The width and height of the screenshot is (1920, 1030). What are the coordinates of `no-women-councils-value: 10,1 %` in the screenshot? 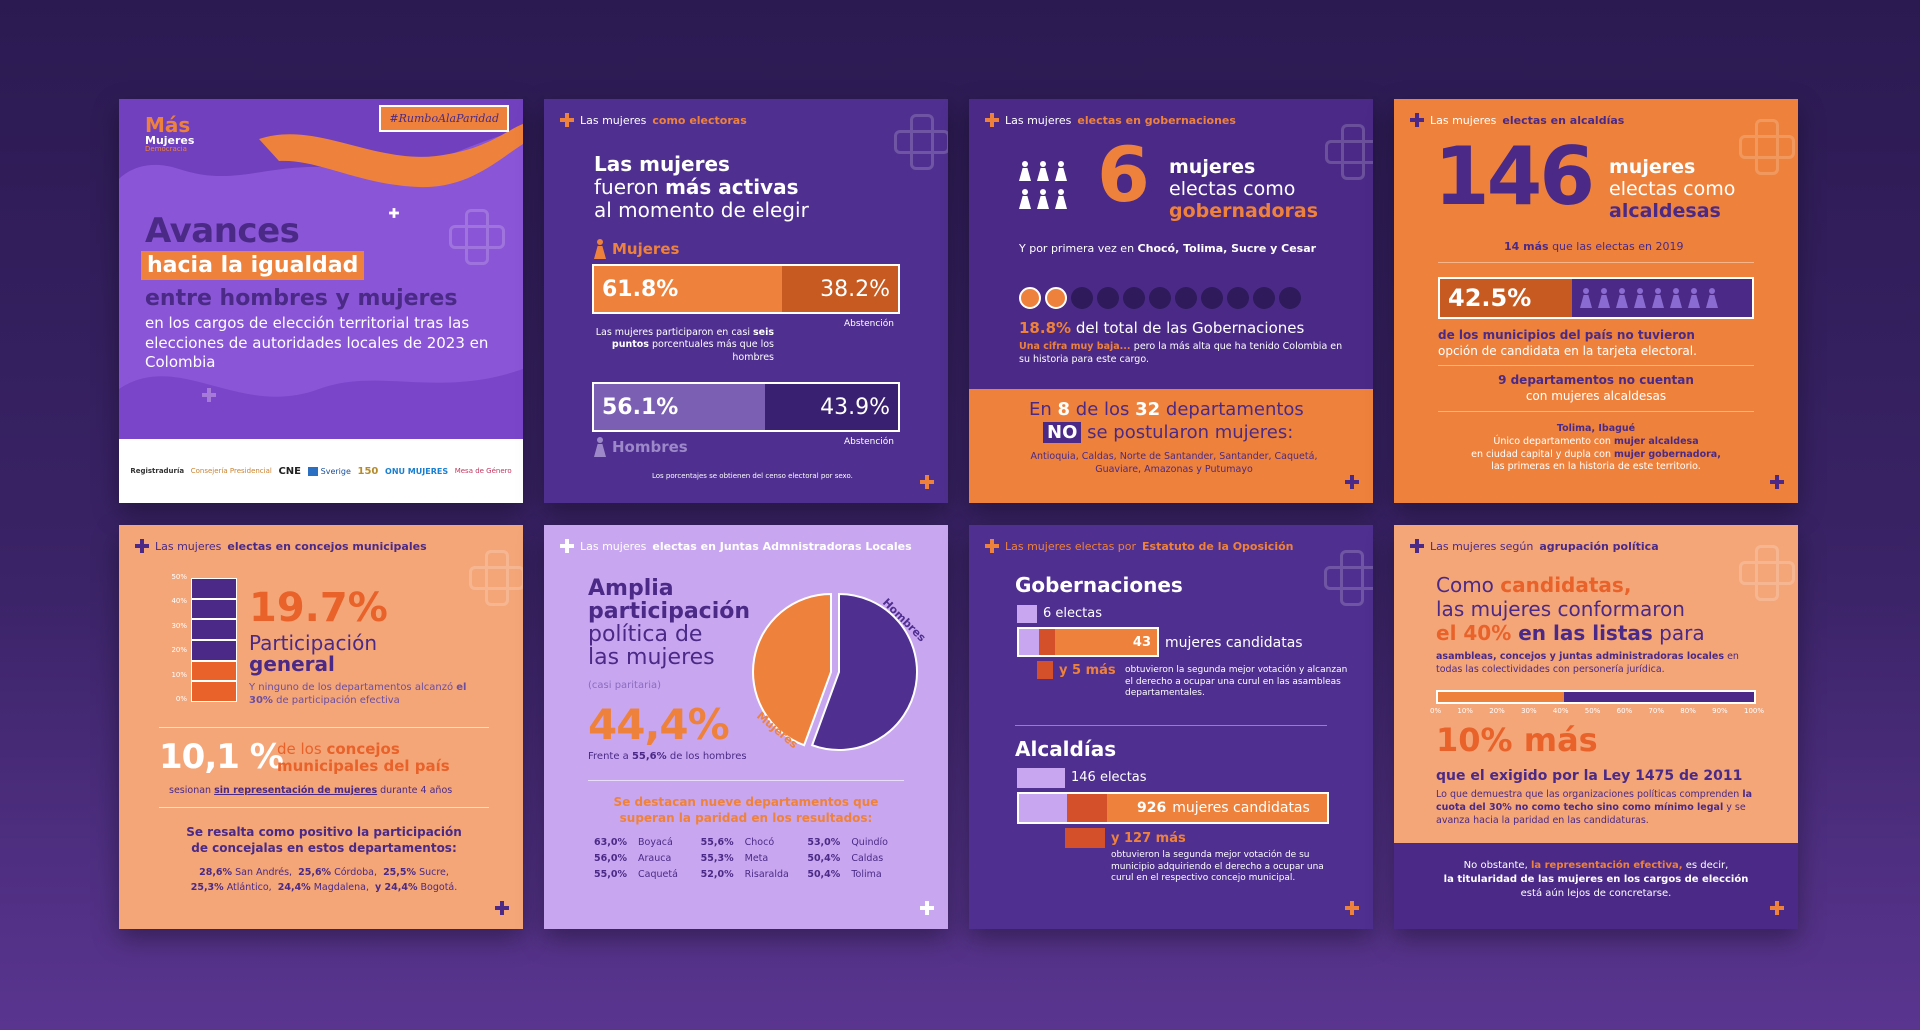 It's located at (221, 757).